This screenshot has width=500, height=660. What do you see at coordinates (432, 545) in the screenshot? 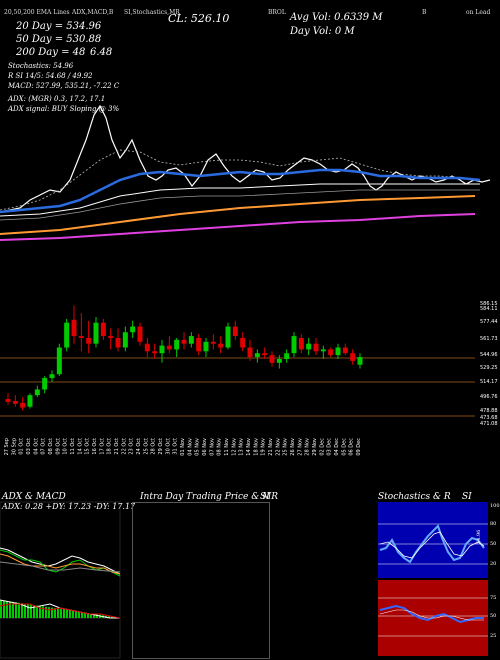
I see `stoch-d-line` at bounding box center [432, 545].